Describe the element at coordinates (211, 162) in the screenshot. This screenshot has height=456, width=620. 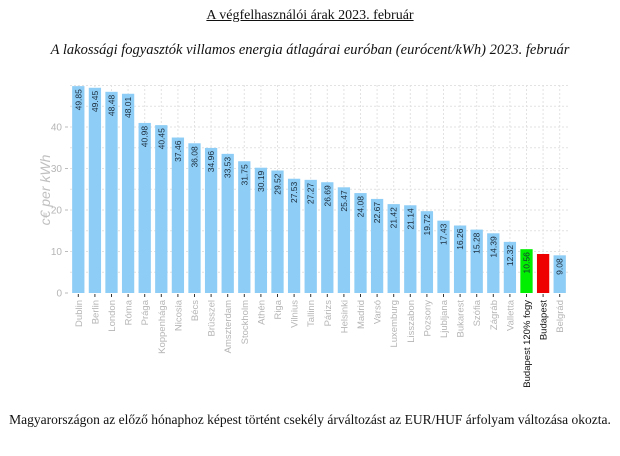
I see `data-label: 34.96` at that location.